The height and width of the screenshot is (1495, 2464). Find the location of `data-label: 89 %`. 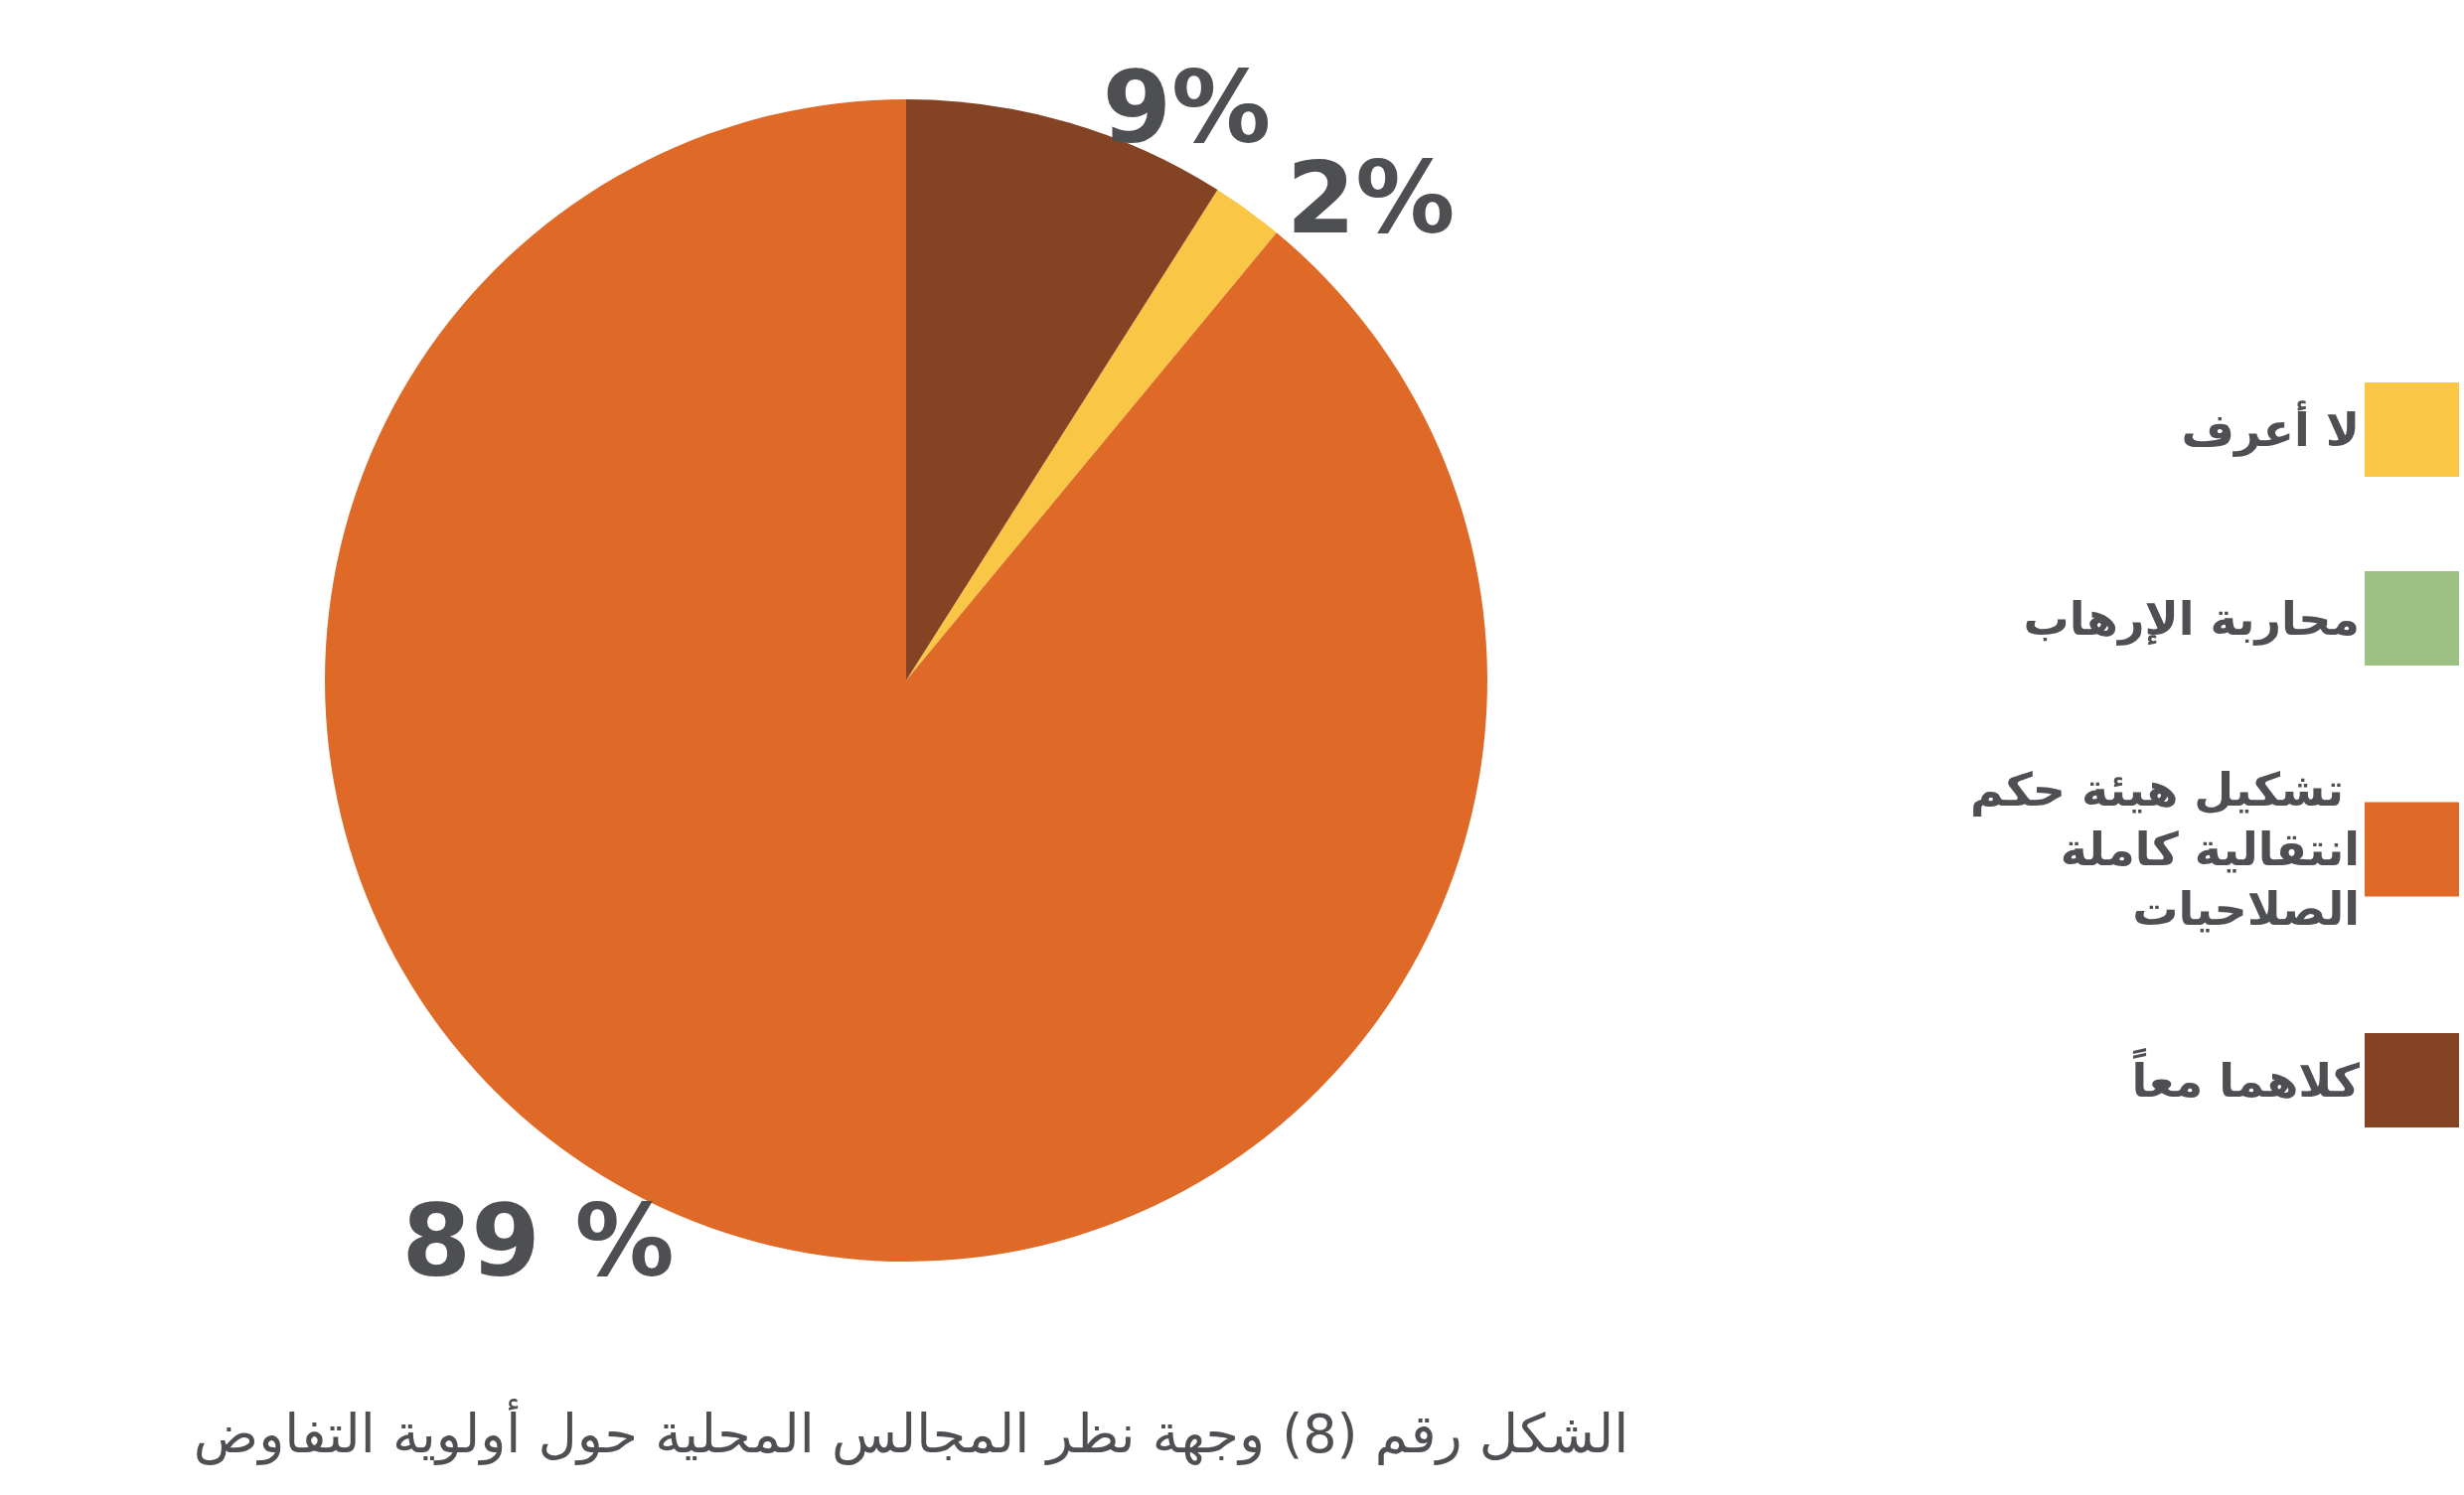

data-label: 89 % is located at coordinates (538, 1241).